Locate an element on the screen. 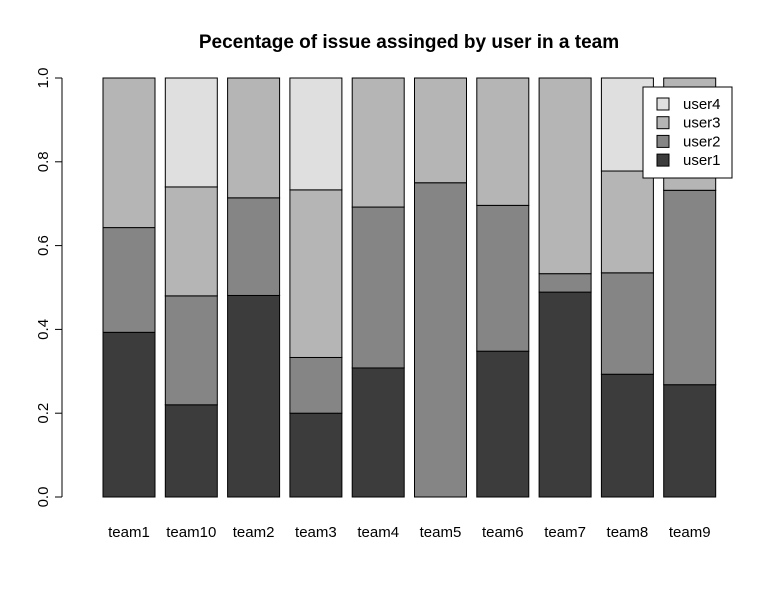 This screenshot has height=600, width=781. bar-segment-team2-user2 is located at coordinates (254, 246).